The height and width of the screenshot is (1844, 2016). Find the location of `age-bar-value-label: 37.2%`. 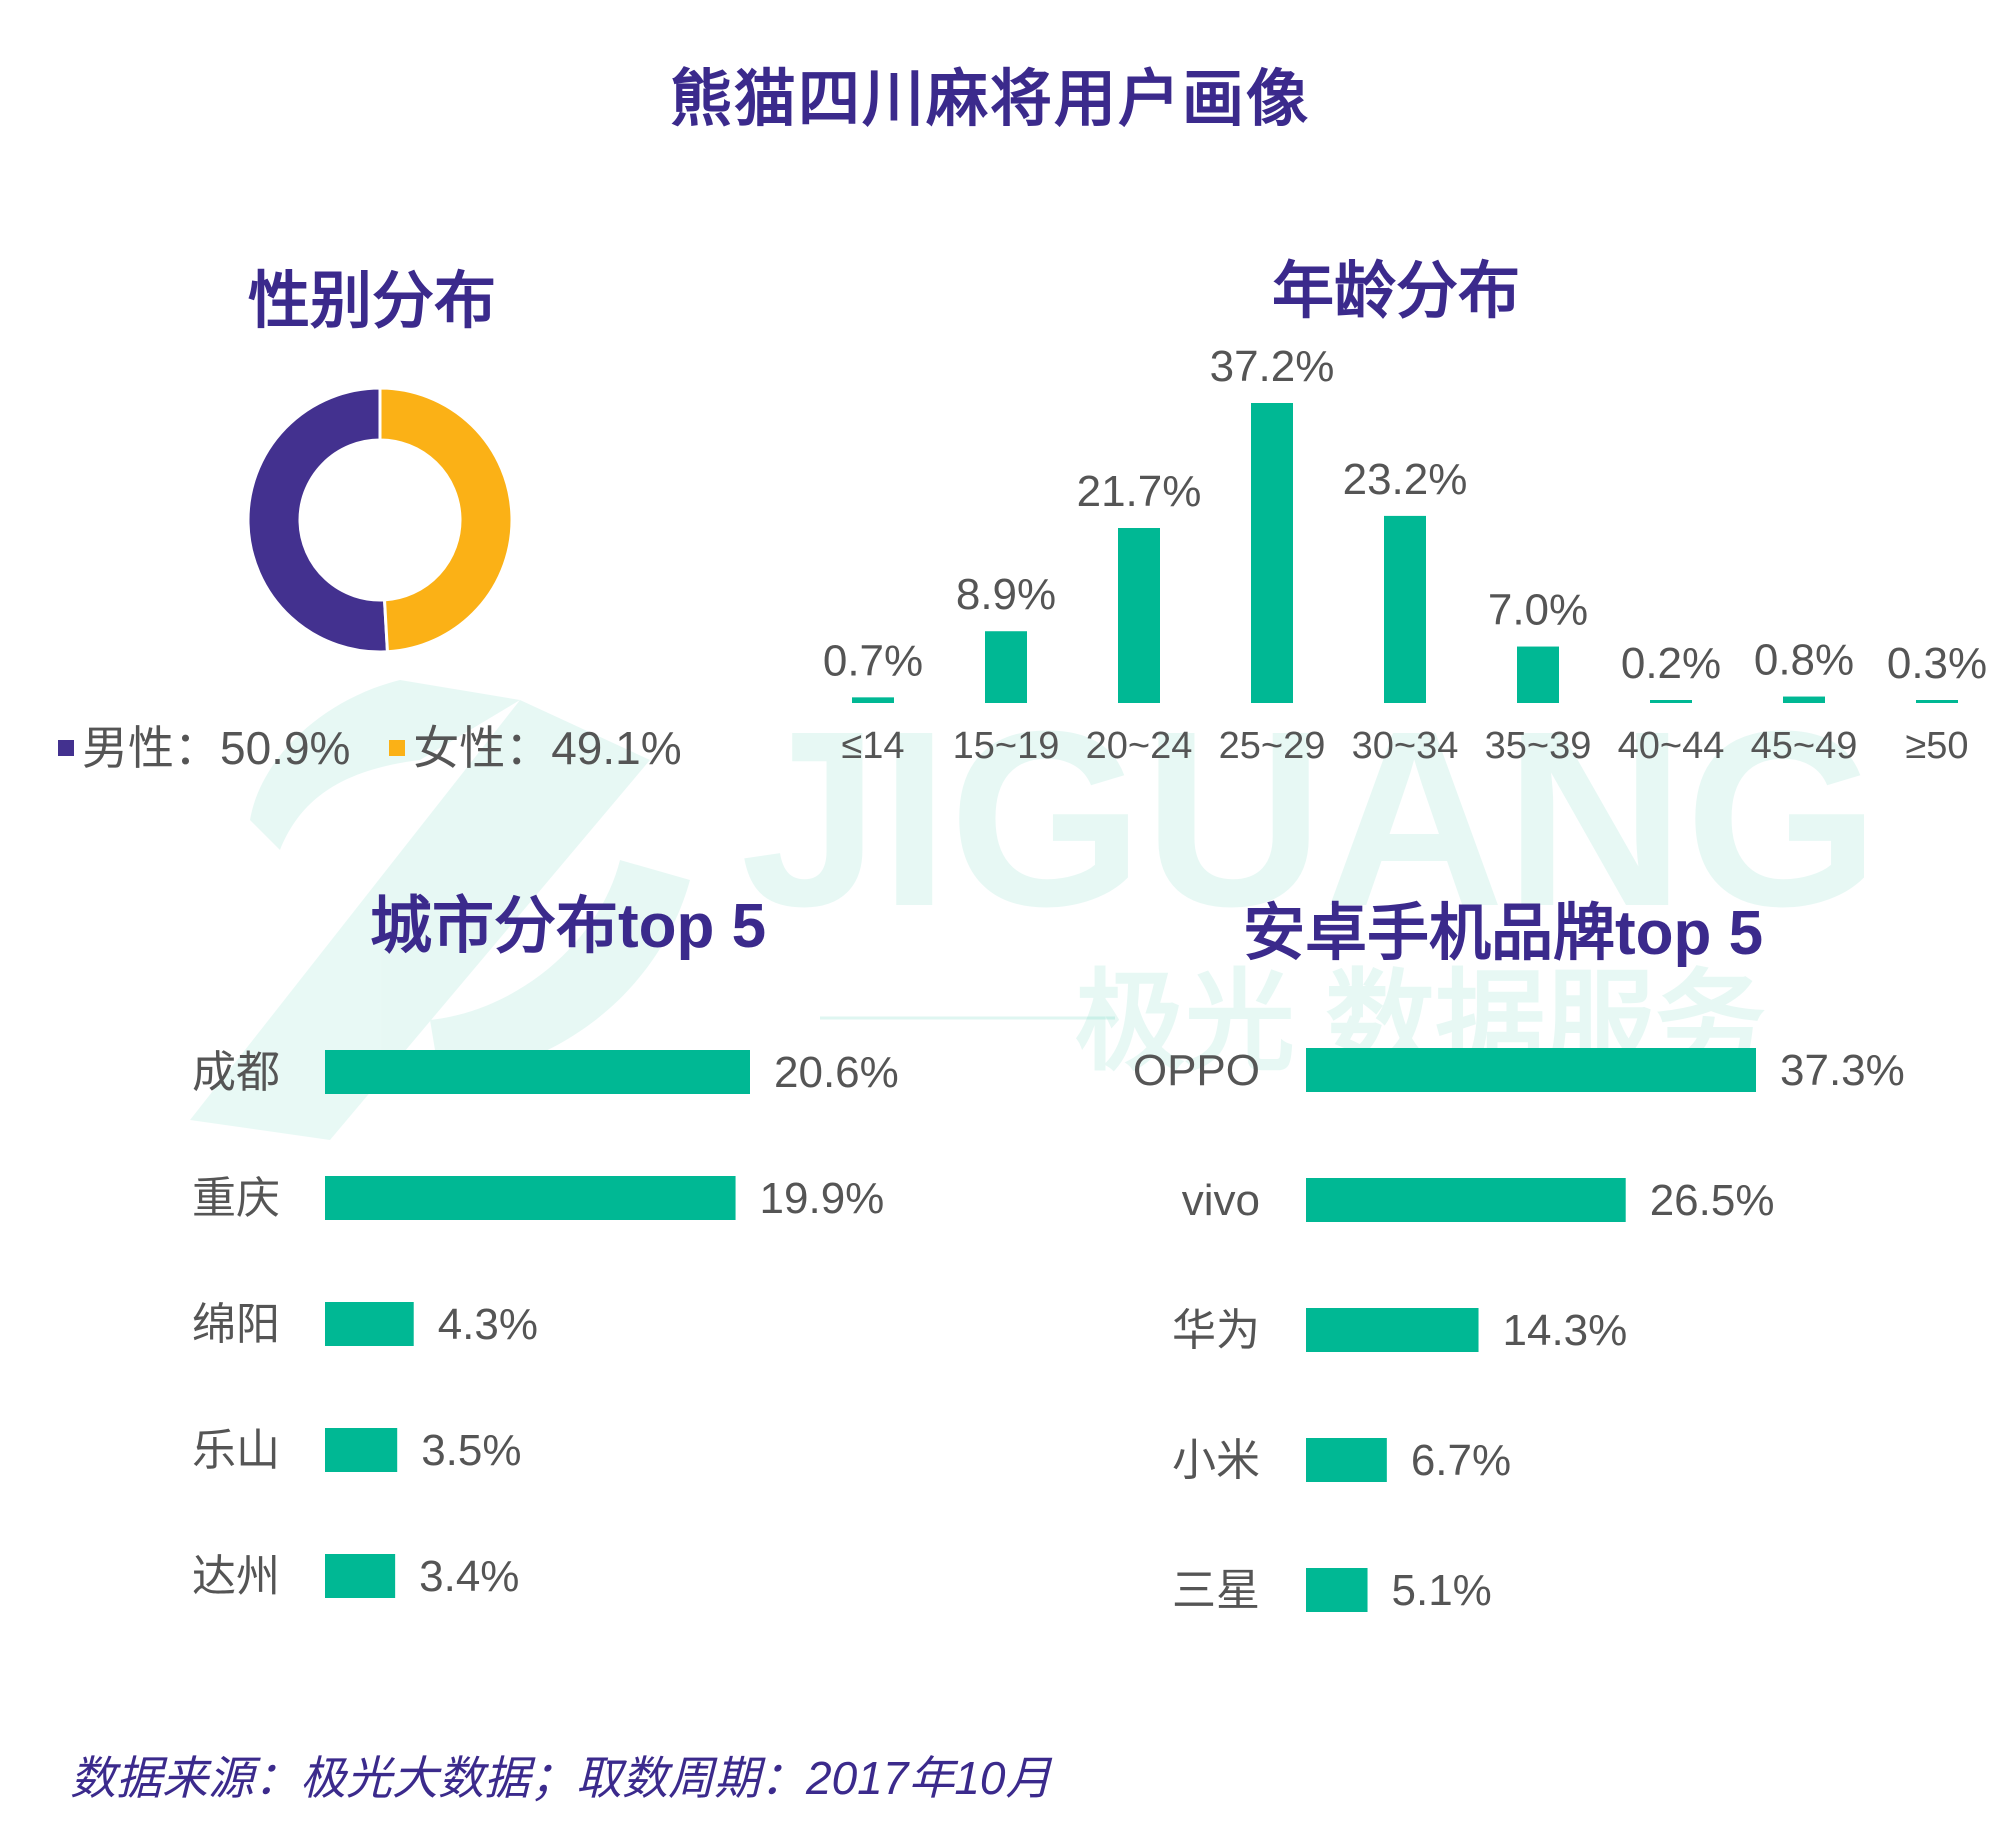

age-bar-value-label: 37.2% is located at coordinates (1272, 366).